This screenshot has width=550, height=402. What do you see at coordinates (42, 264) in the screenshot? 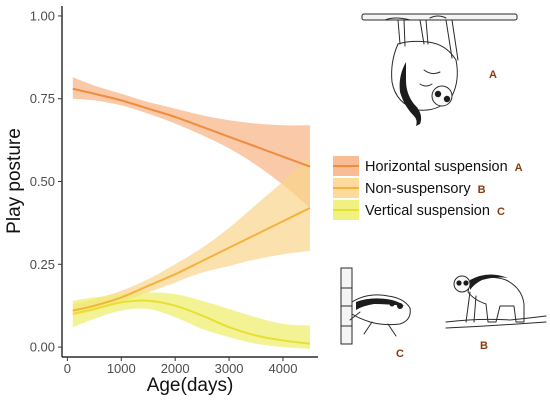
I see `y-tick-label: 0.25` at bounding box center [42, 264].